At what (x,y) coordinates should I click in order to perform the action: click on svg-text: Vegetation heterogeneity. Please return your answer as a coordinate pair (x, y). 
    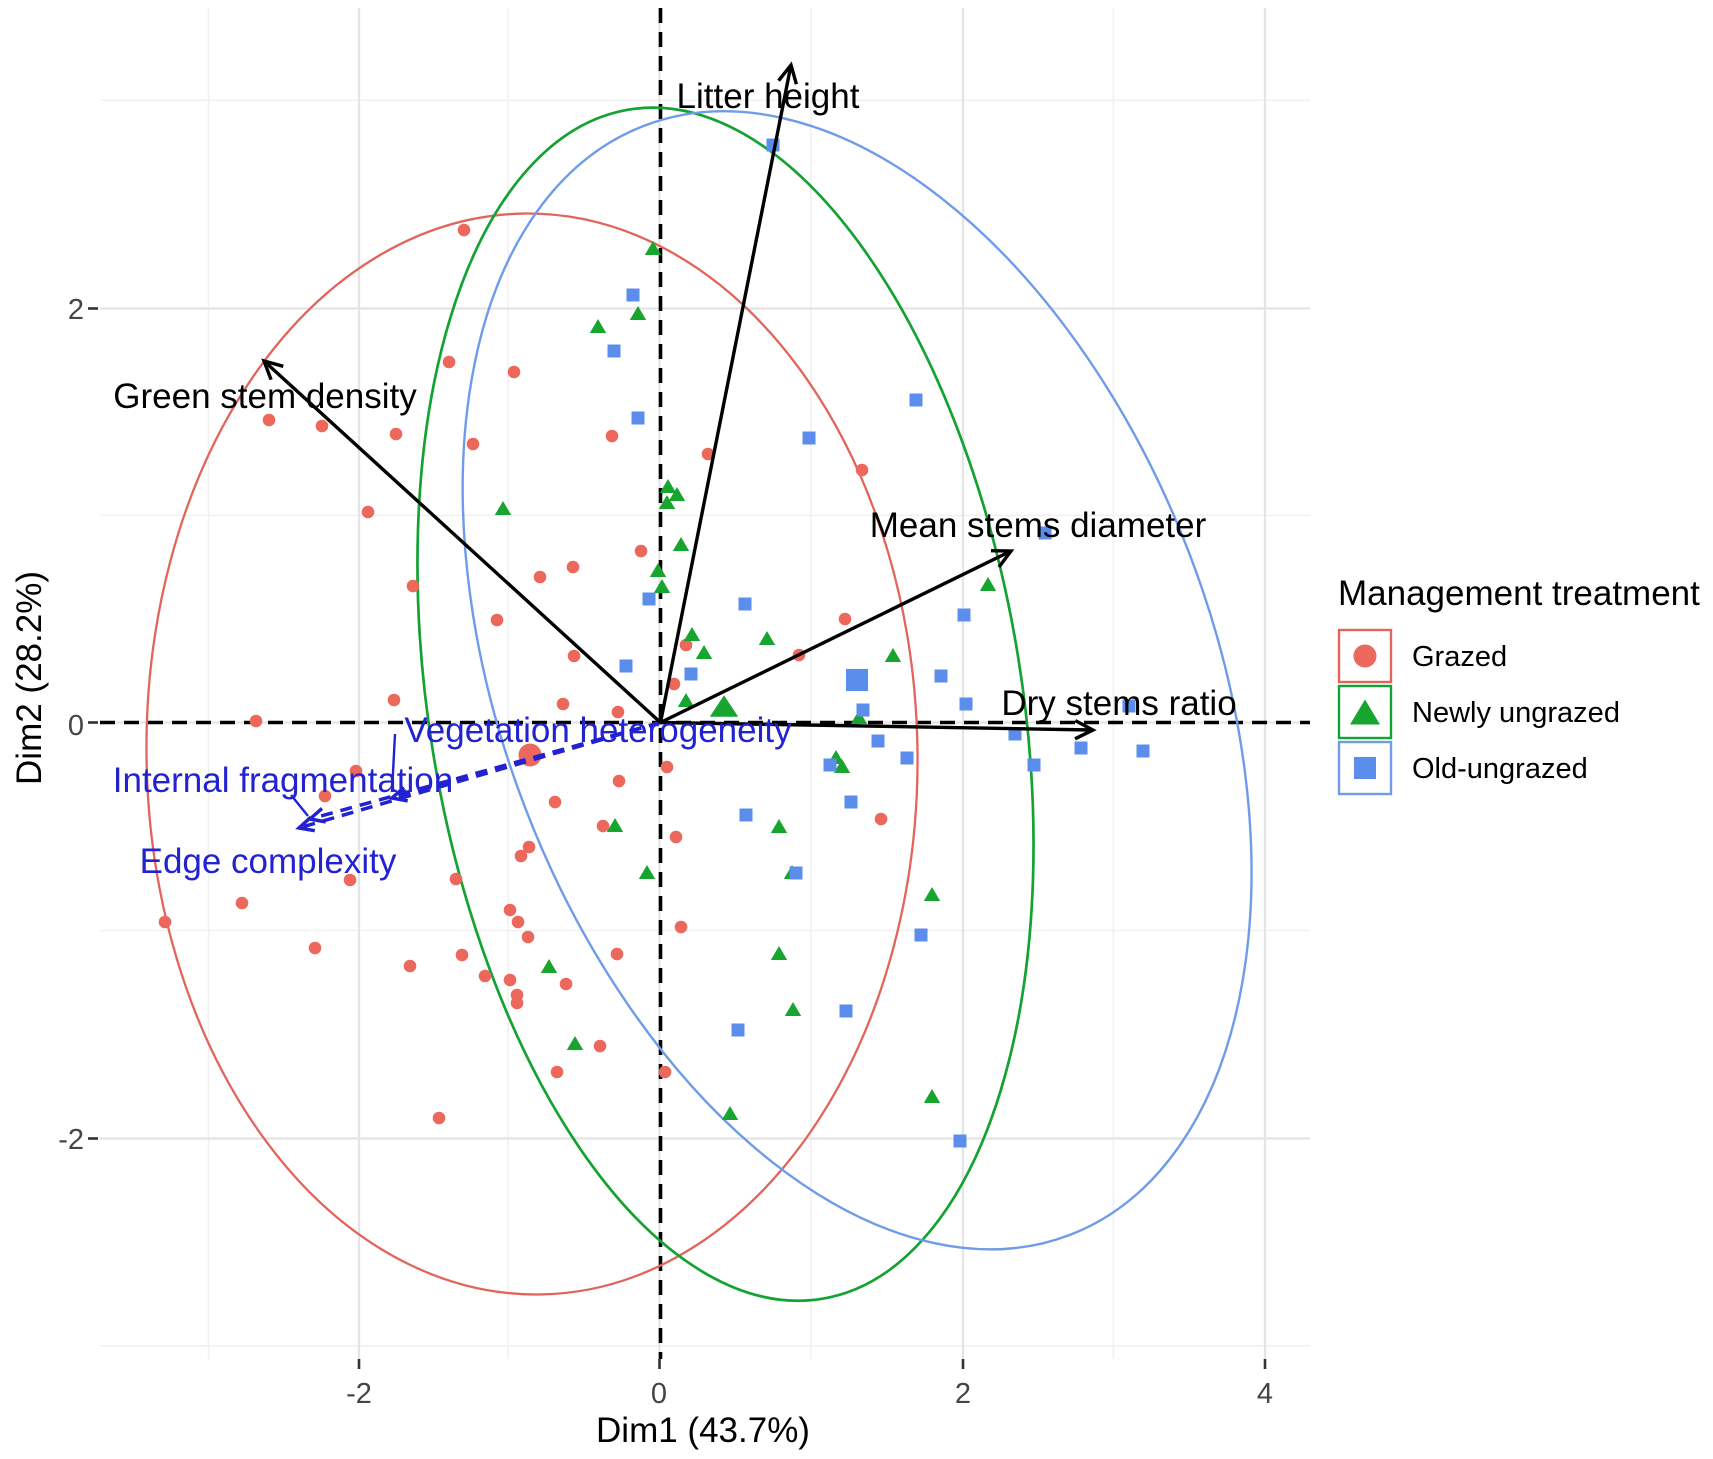
    Looking at the image, I should click on (598, 730).